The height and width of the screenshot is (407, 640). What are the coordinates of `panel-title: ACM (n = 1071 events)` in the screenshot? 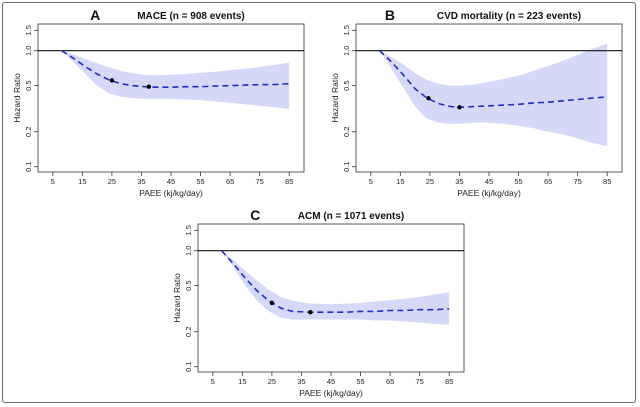 It's located at (351, 216).